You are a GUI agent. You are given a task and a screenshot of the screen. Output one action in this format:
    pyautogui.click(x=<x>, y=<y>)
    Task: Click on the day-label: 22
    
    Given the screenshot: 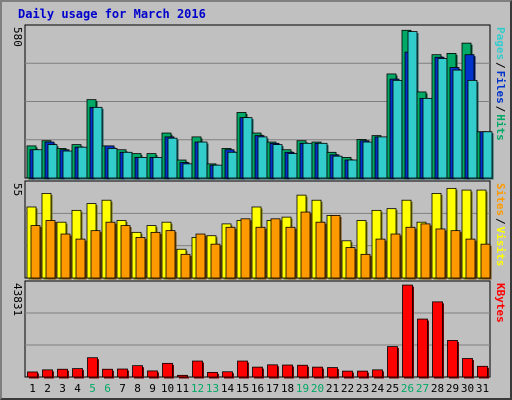 What is the action you would take?
    pyautogui.click(x=347, y=388)
    